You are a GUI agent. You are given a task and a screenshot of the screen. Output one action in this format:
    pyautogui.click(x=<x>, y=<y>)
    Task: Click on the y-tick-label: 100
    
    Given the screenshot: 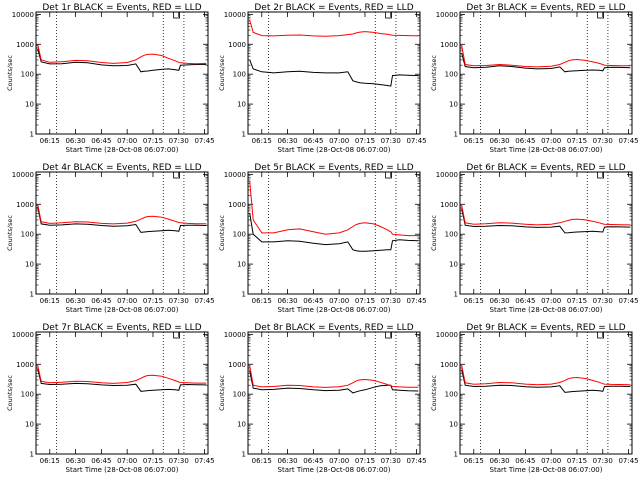 What is the action you would take?
    pyautogui.click(x=27, y=235)
    